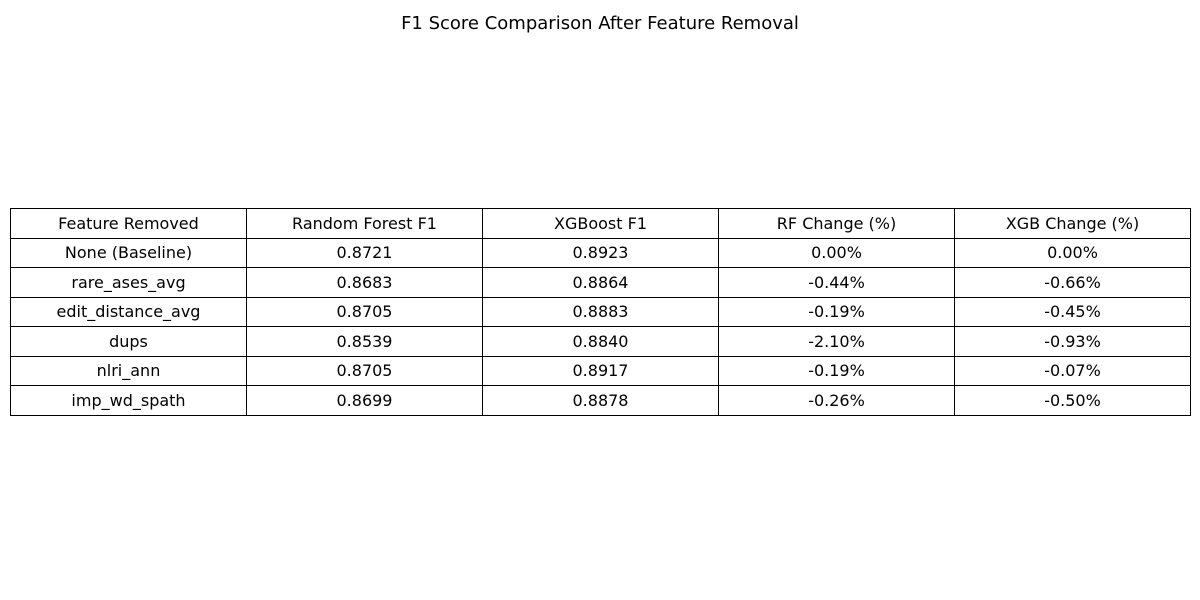  Describe the element at coordinates (1072, 370) in the screenshot. I see `table-cell: -0.07%` at that location.